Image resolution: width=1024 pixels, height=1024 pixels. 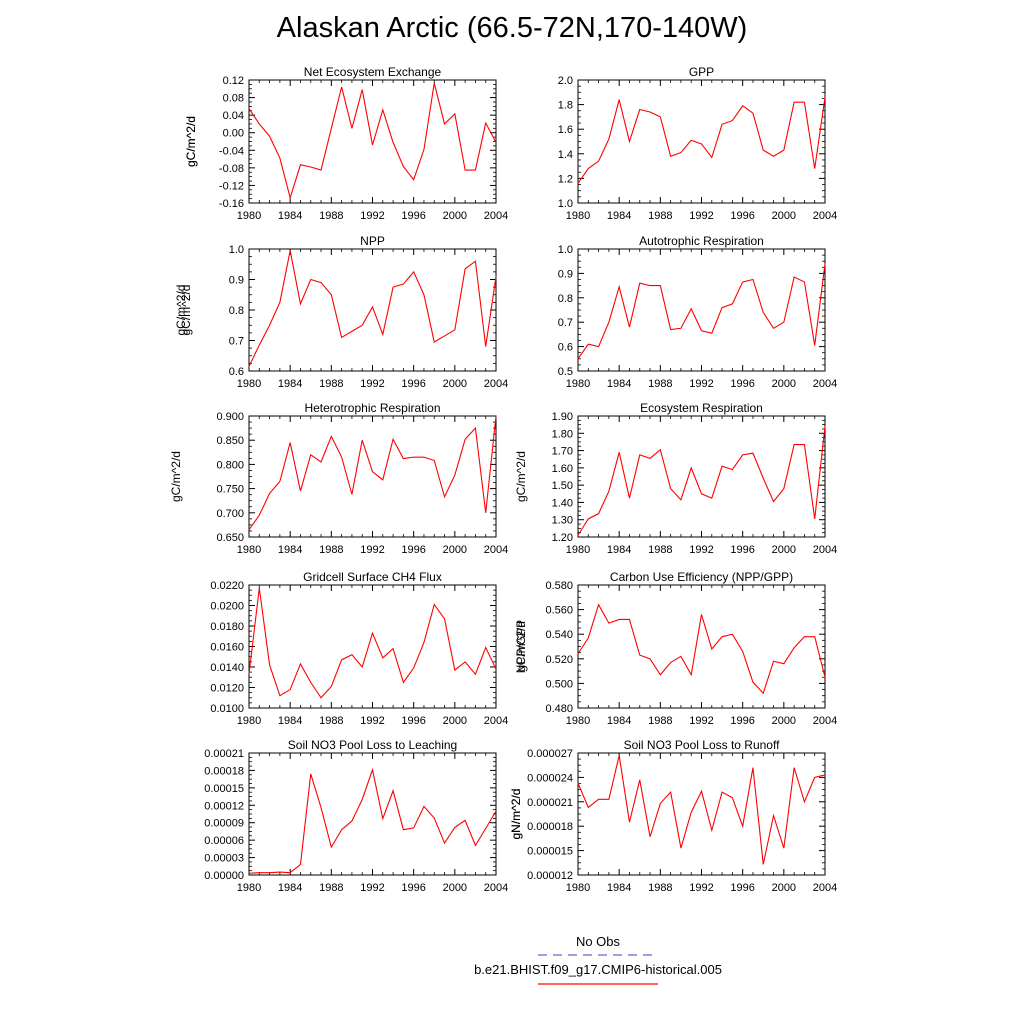 I want to click on y-tick-label: 0.00009, so click(x=224, y=824).